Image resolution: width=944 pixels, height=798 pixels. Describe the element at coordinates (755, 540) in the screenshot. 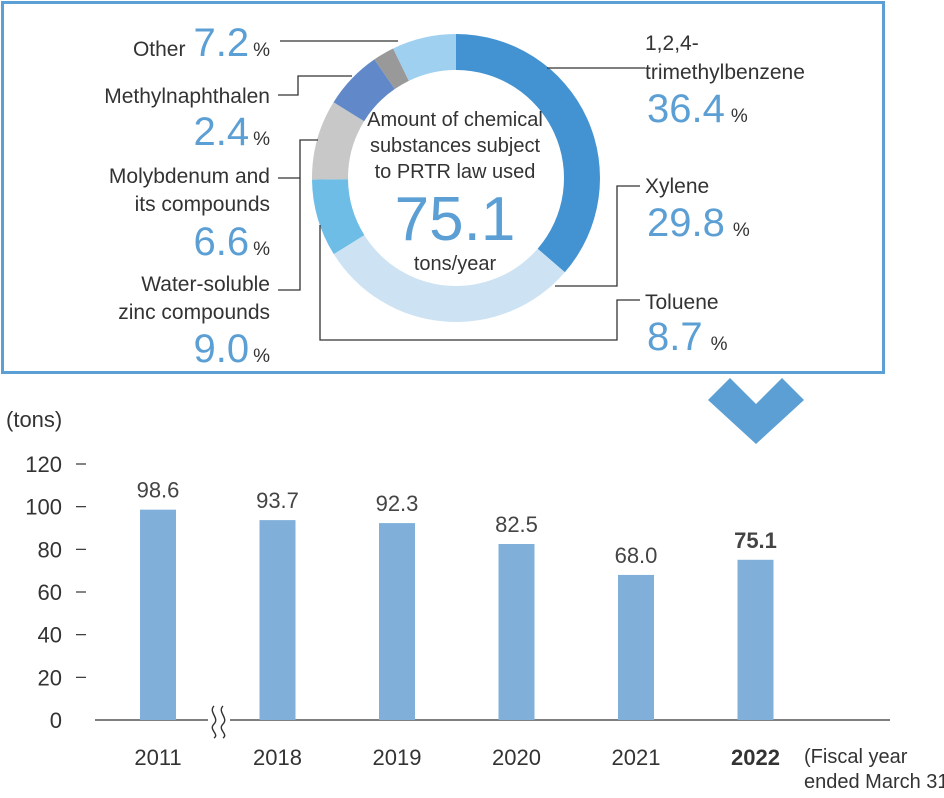

I see `bar-value-label-2022: 75.1` at that location.